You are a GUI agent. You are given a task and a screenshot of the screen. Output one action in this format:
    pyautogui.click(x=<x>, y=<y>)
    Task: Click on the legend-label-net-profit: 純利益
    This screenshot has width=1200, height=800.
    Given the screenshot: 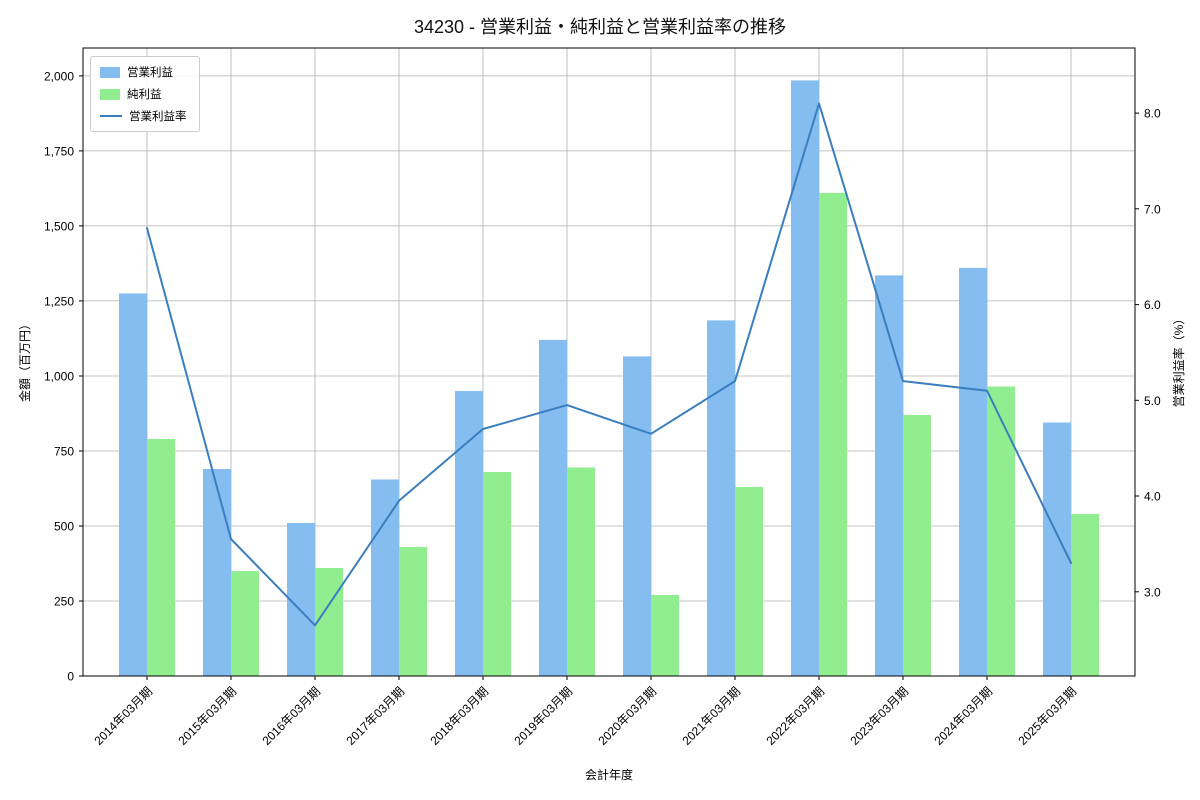 What is the action you would take?
    pyautogui.click(x=144, y=95)
    